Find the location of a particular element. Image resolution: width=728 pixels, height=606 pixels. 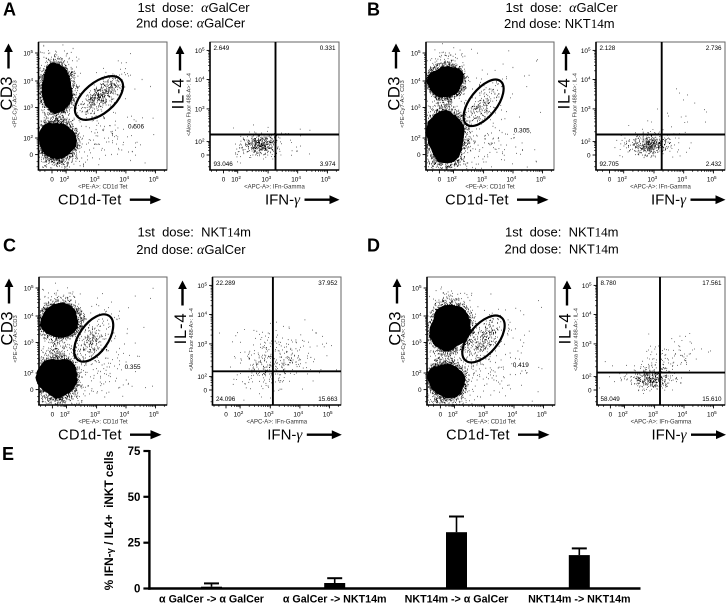

svg-text: 50 is located at coordinates (134, 498).